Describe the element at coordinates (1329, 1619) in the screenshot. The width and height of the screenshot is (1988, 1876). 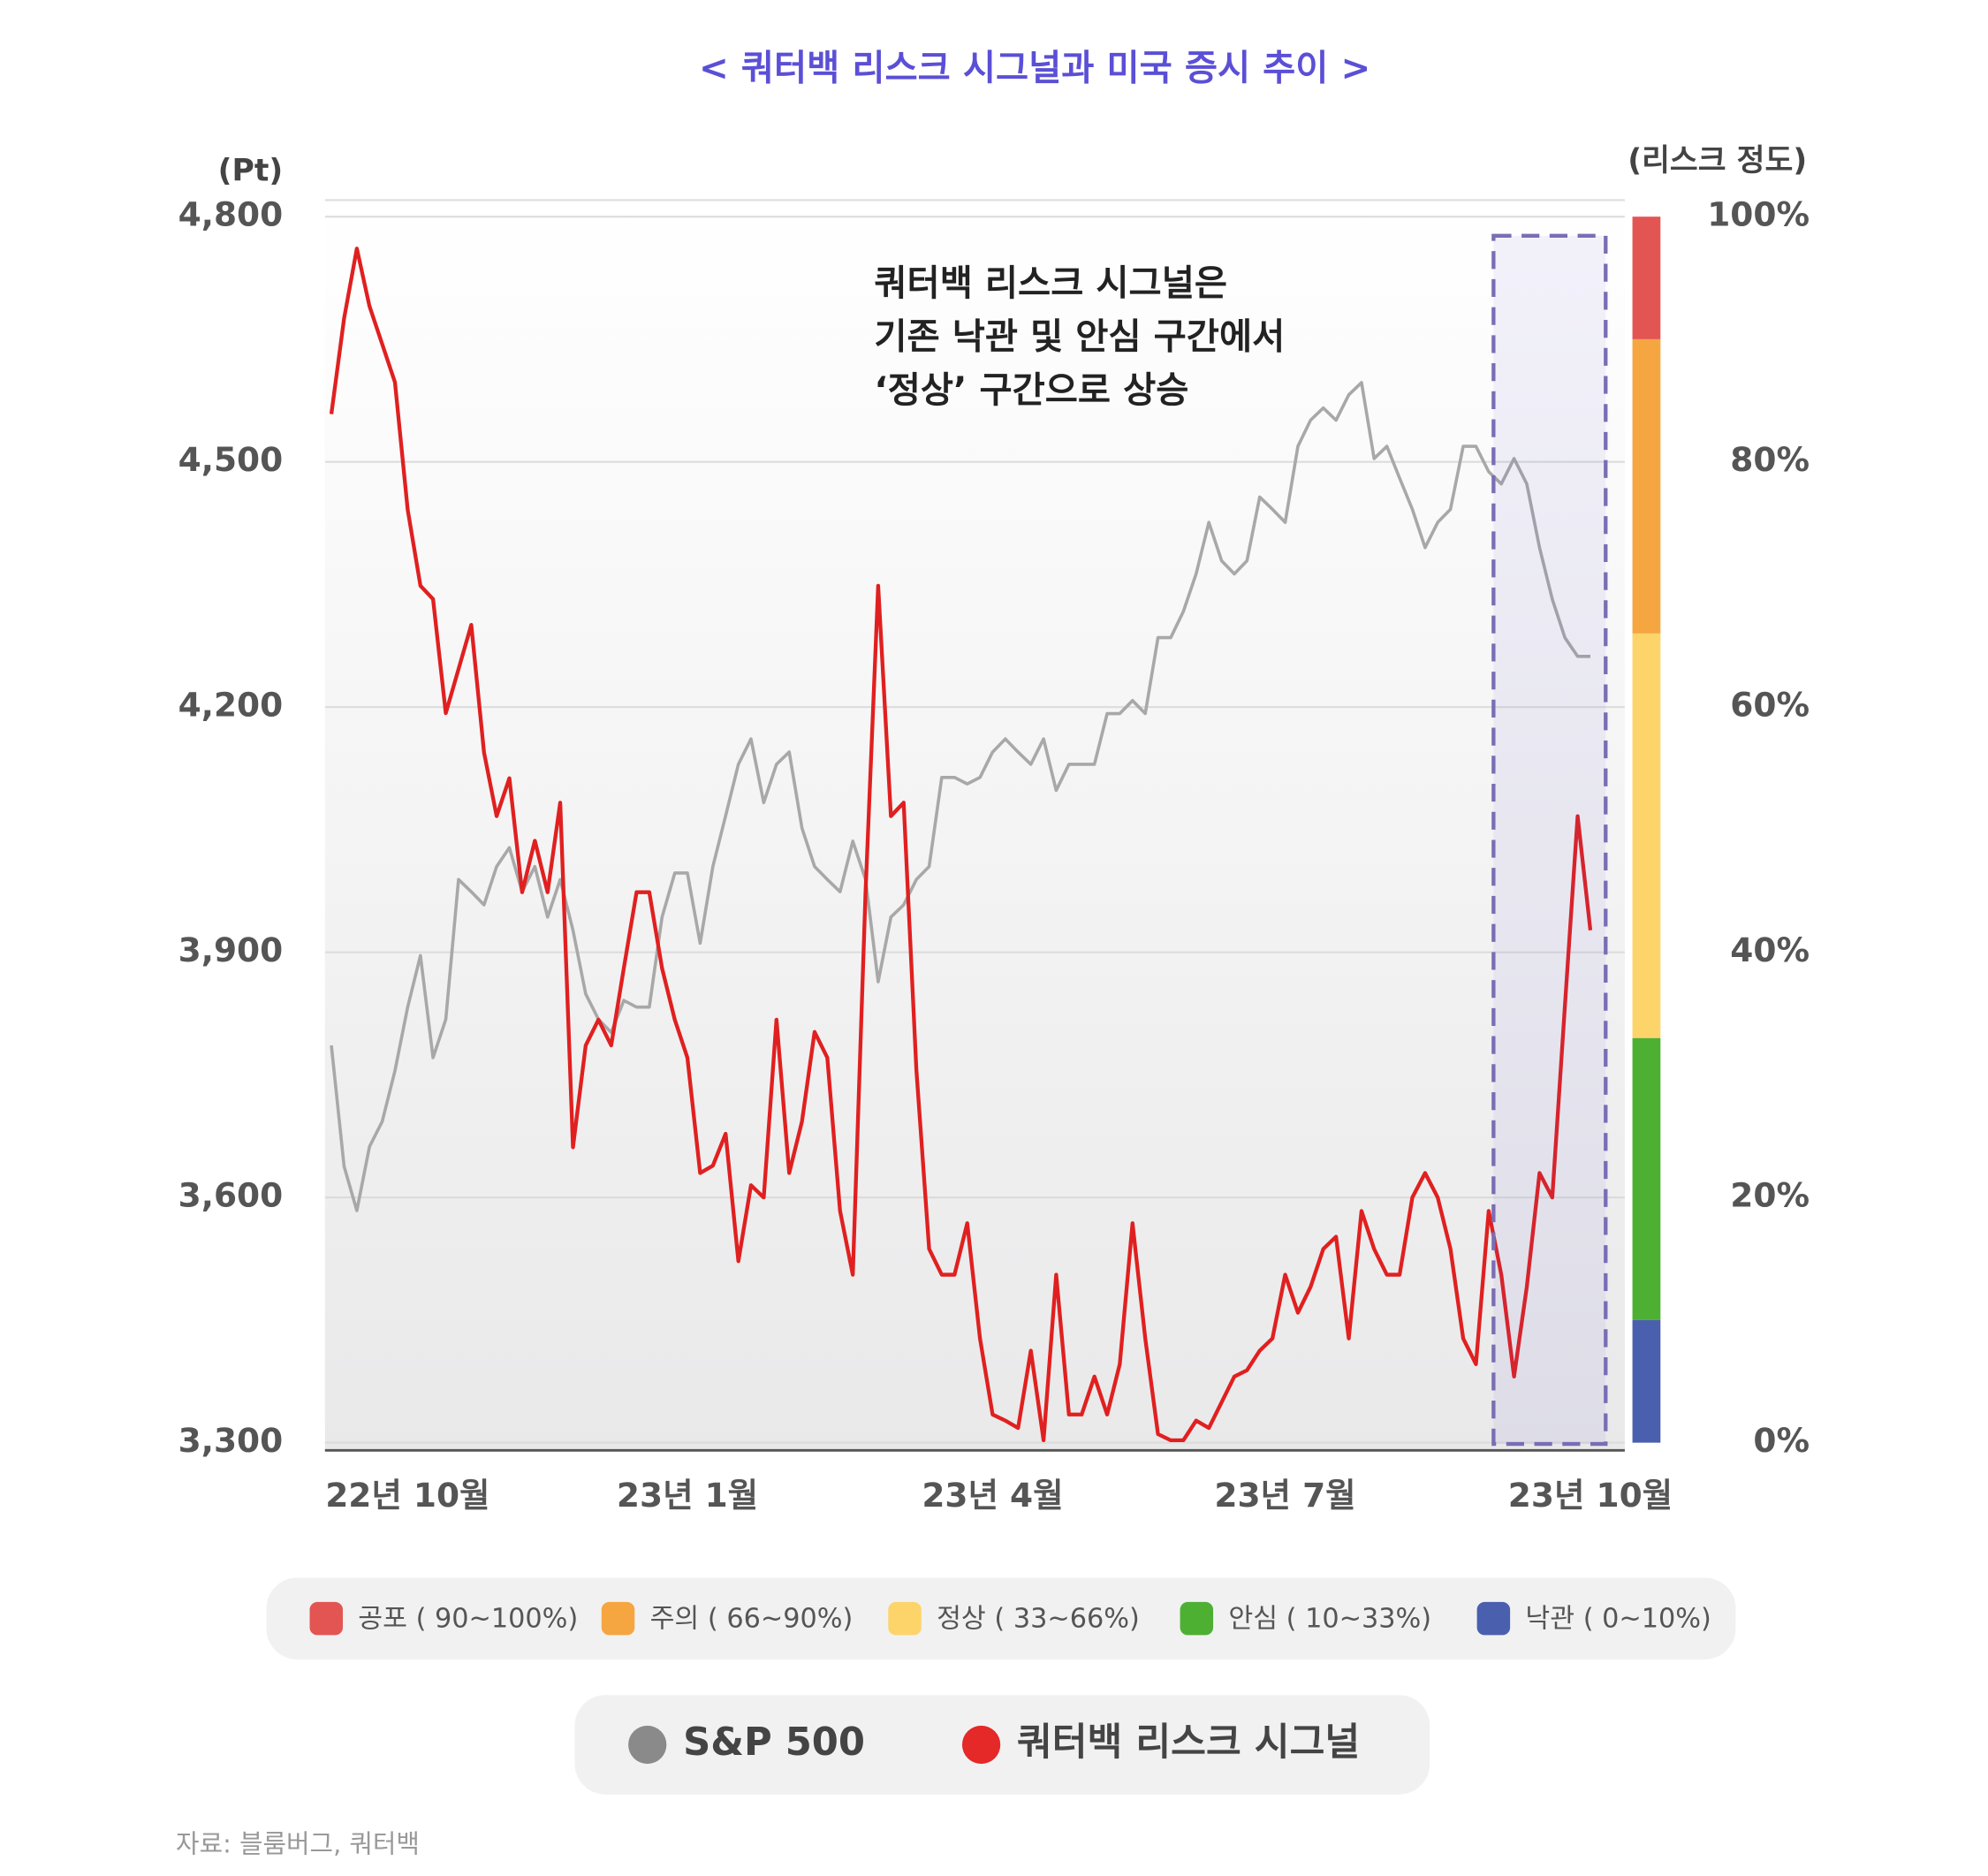
I see `legend-label: 안심 ( 10~33%)` at that location.